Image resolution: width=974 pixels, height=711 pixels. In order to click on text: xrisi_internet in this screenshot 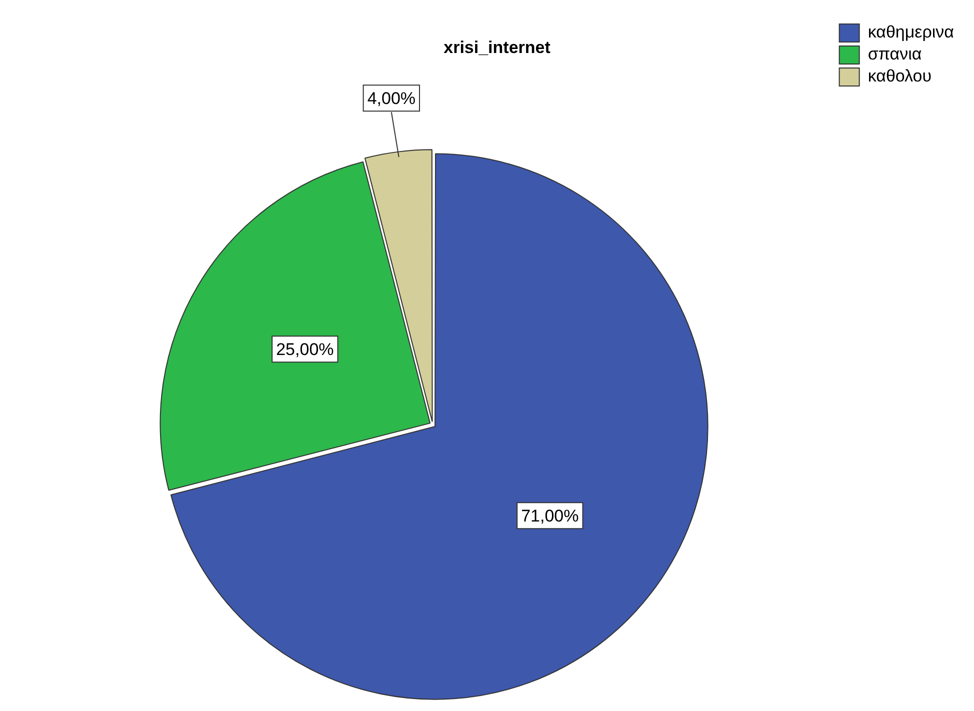, I will do `click(497, 47)`.